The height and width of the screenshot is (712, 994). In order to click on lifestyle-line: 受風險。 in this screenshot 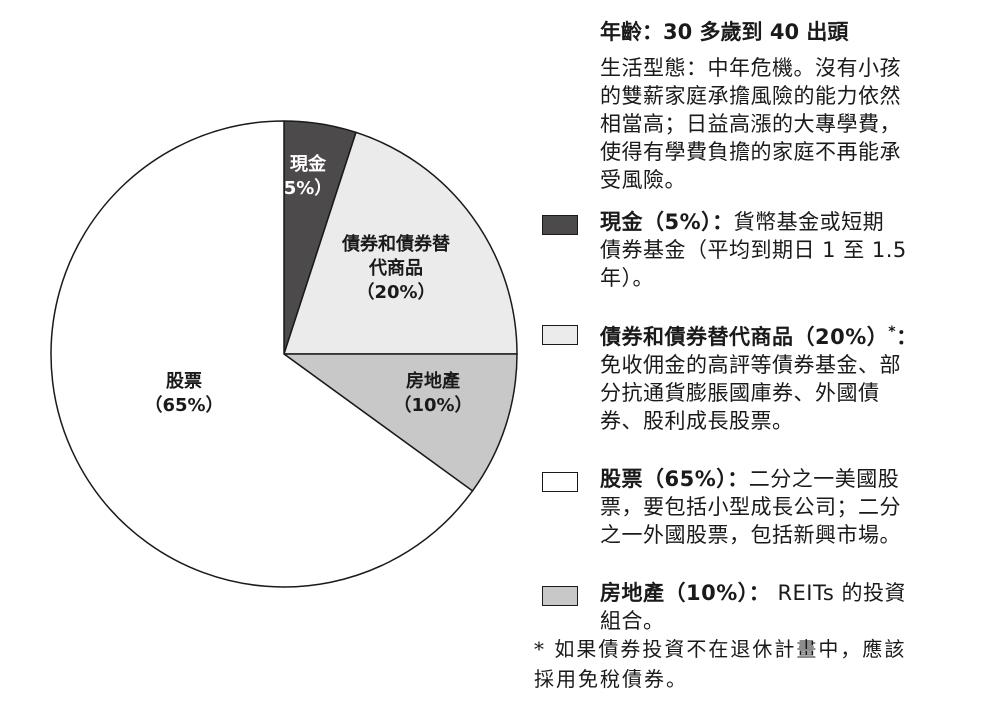, I will do `click(643, 180)`.